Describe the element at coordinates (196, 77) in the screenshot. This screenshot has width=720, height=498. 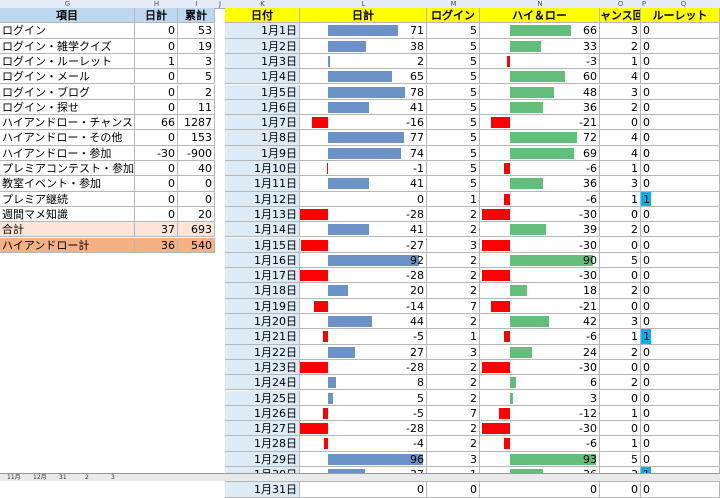
I see `left-row-total: 5` at that location.